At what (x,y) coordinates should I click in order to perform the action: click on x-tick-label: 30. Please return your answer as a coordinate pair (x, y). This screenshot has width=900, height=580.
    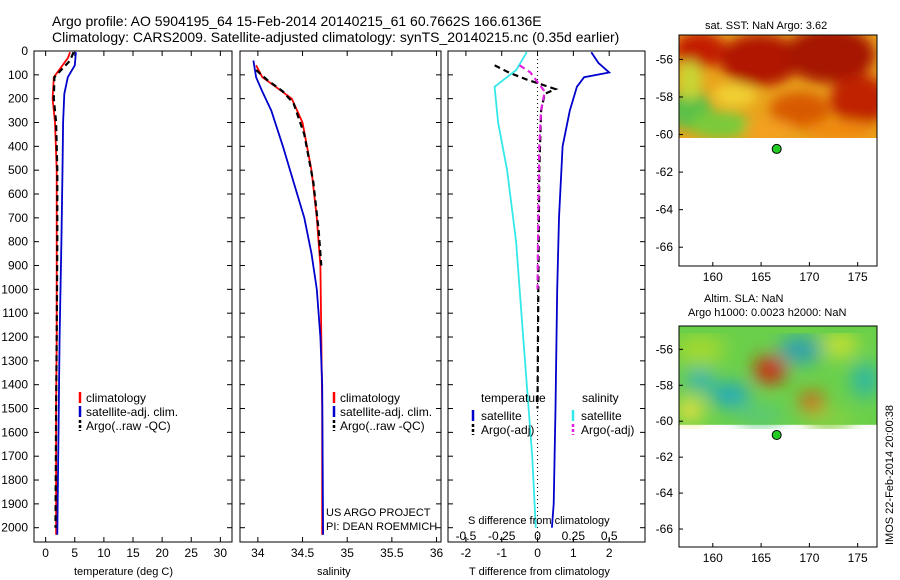
    Looking at the image, I should click on (221, 553).